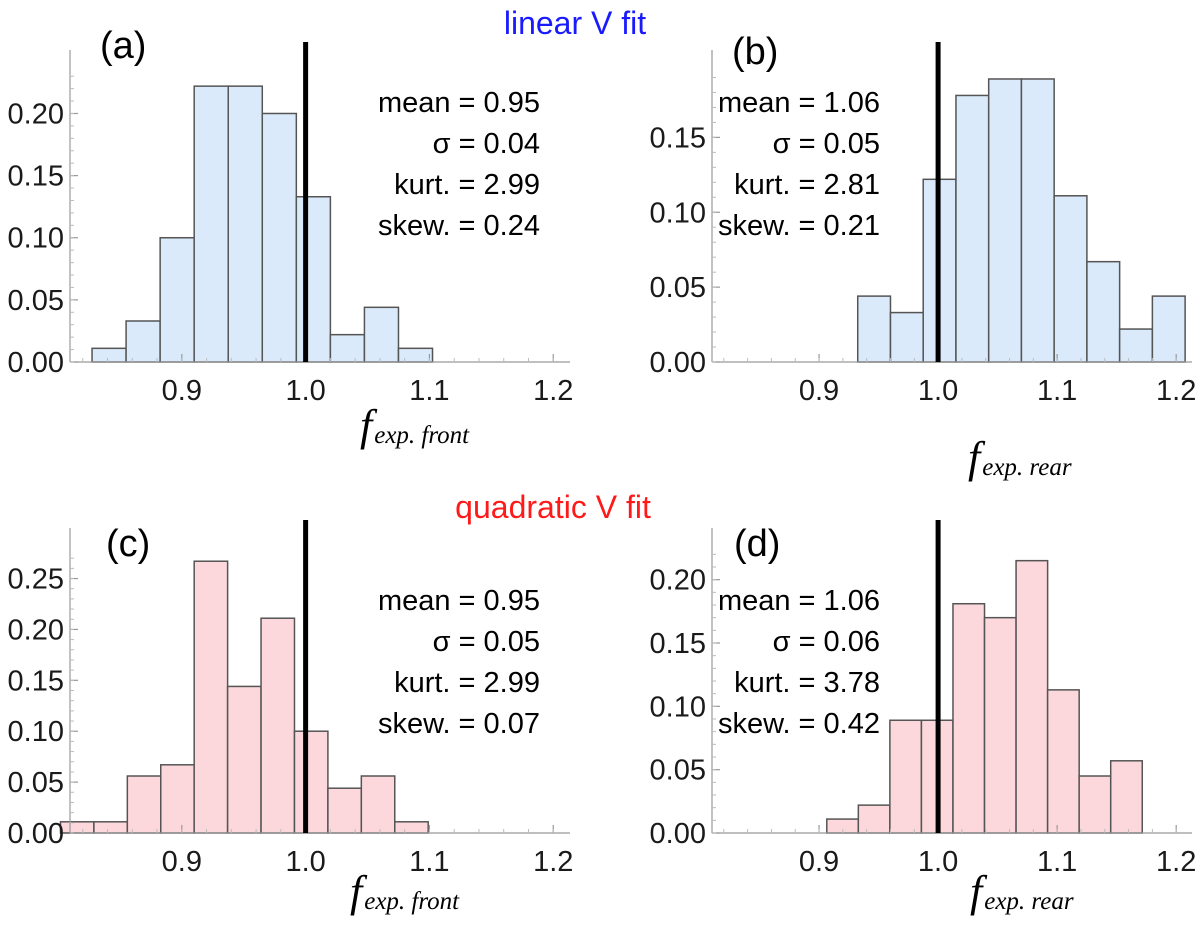 This screenshot has height=926, width=1200. What do you see at coordinates (128, 544) in the screenshot?
I see `panel-label: (c)` at bounding box center [128, 544].